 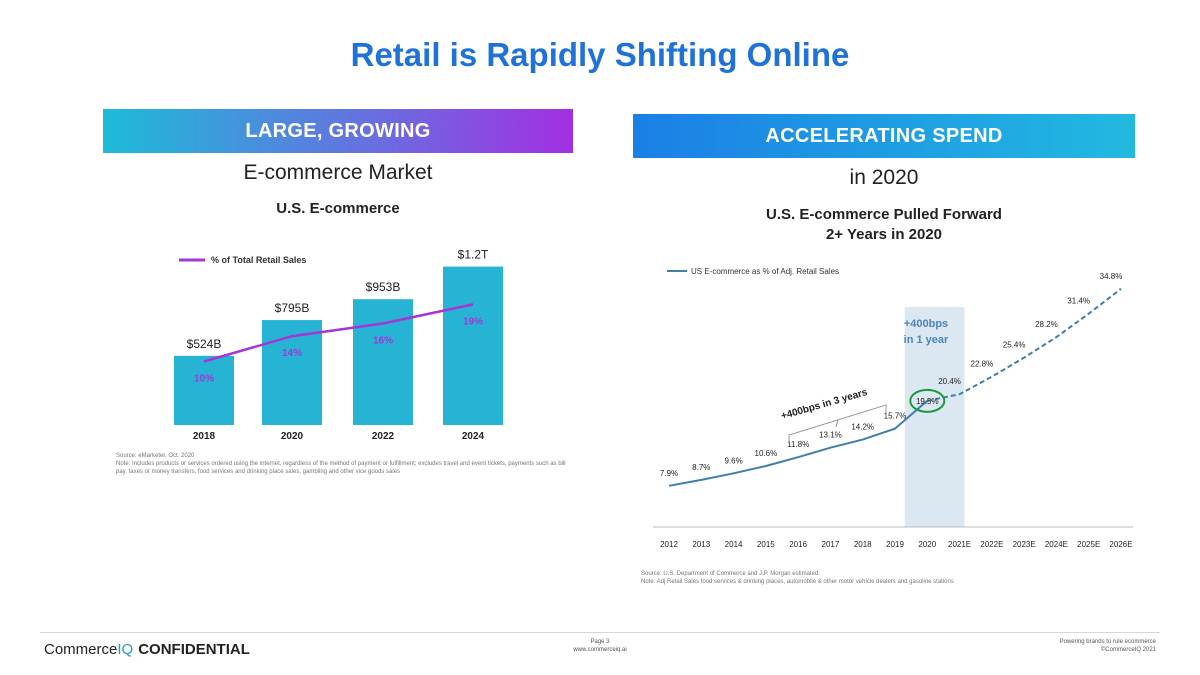 What do you see at coordinates (600, 632) in the screenshot?
I see `footer-divider` at bounding box center [600, 632].